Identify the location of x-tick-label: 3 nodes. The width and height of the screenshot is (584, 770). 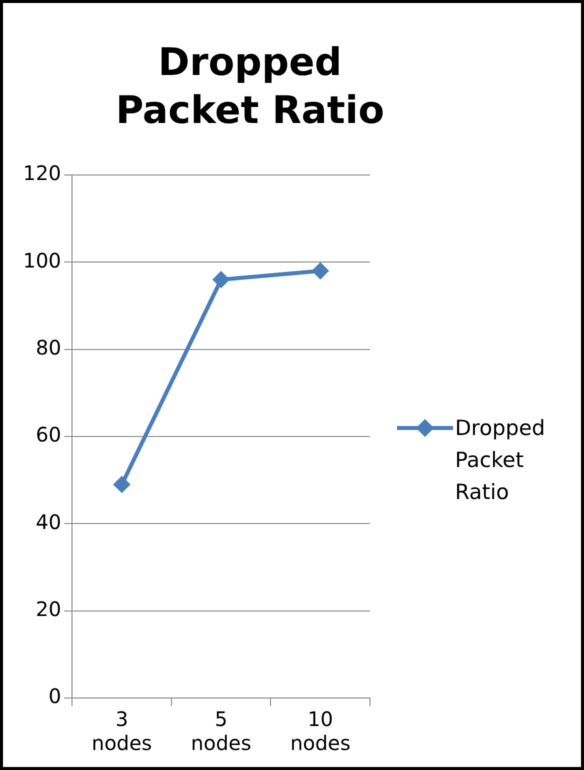
(122, 731).